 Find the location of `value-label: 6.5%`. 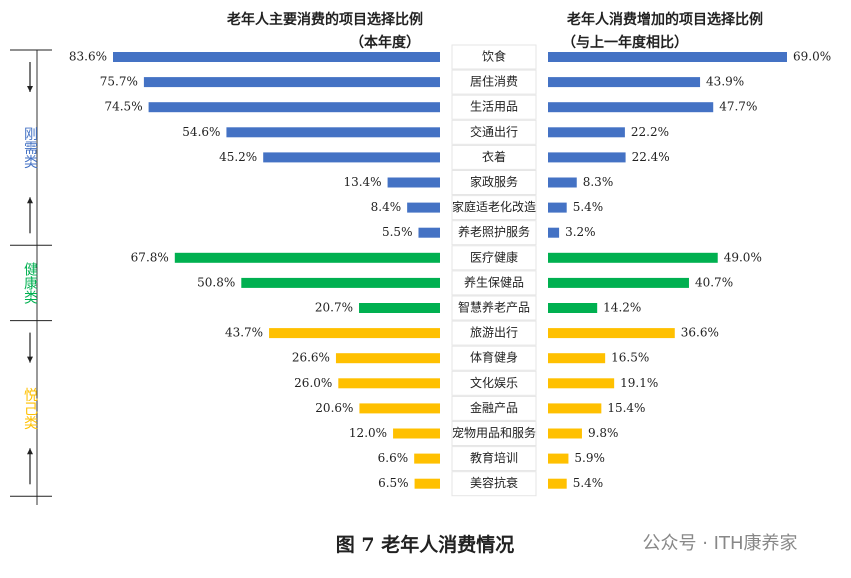

value-label: 6.5% is located at coordinates (393, 483).